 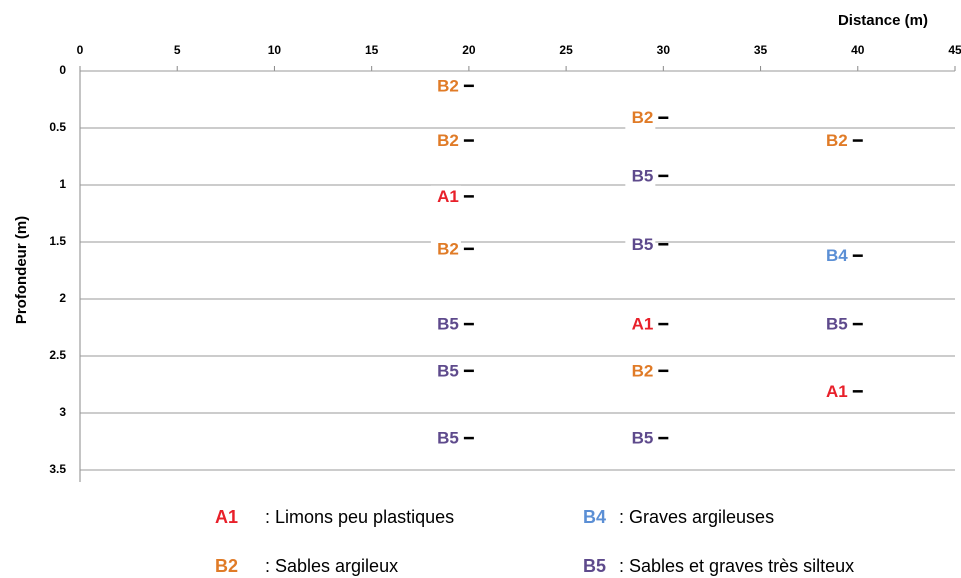 What do you see at coordinates (761, 50) in the screenshot?
I see `x-tick-label: 35` at bounding box center [761, 50].